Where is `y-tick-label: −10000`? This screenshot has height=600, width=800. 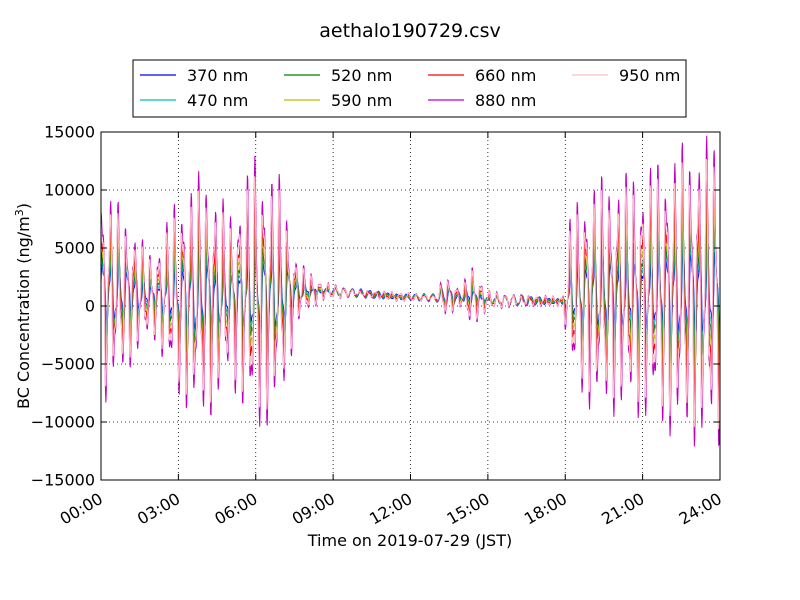
y-tick-label: −10000 is located at coordinates (63, 422).